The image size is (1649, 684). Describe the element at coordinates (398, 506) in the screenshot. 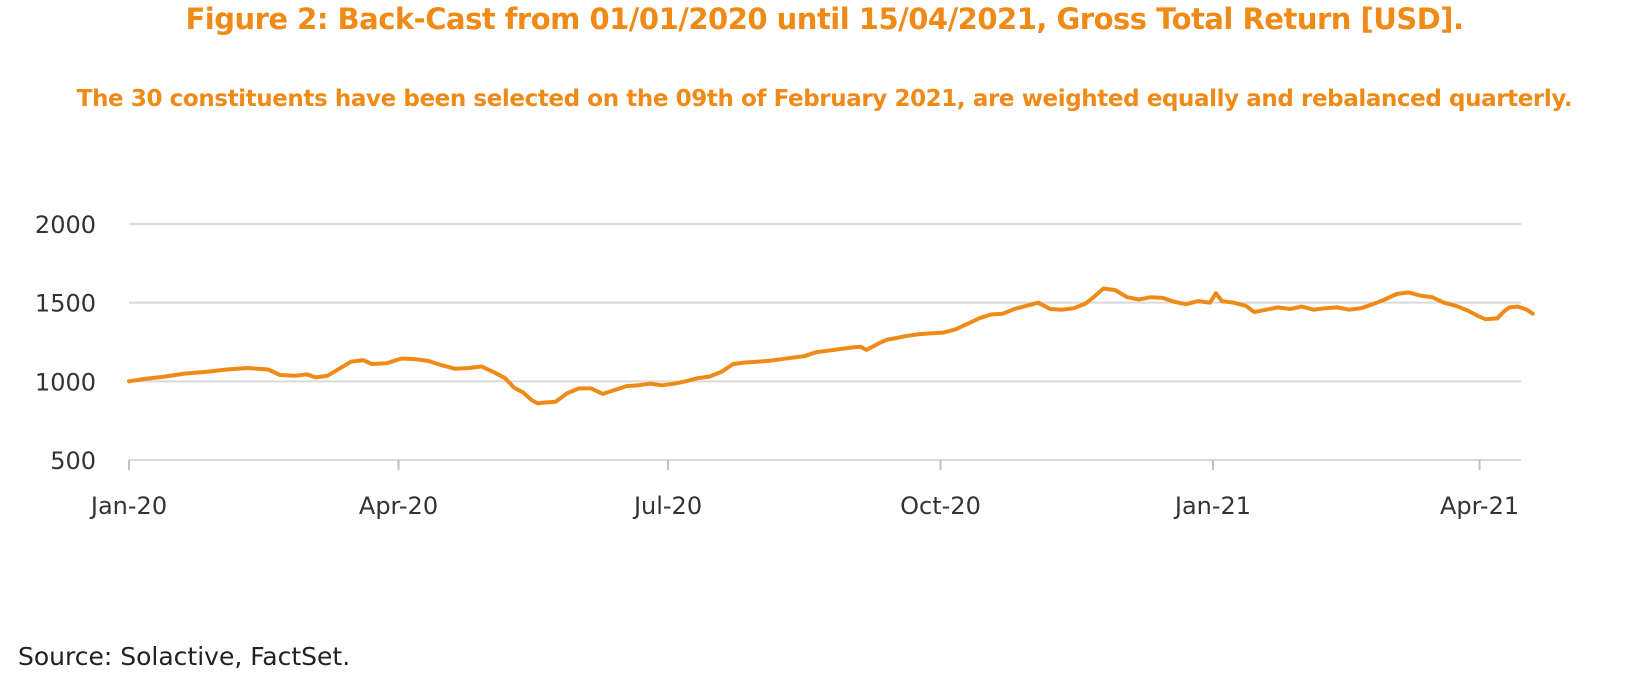

I see `x-tick-label: Apr-20` at that location.